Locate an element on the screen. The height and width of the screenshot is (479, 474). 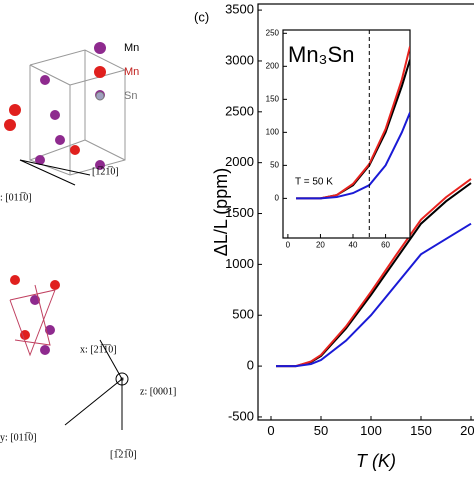
y-tick-label: 150 is located at coordinates (273, 98).